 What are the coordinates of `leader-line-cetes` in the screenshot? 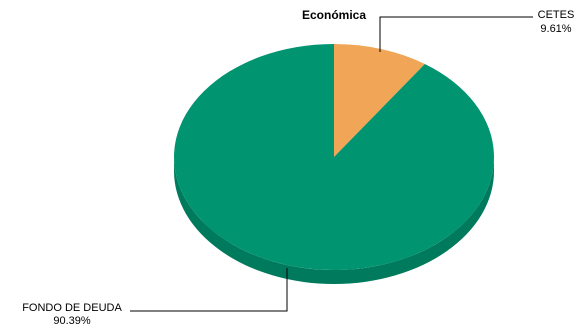 It's located at (456, 34).